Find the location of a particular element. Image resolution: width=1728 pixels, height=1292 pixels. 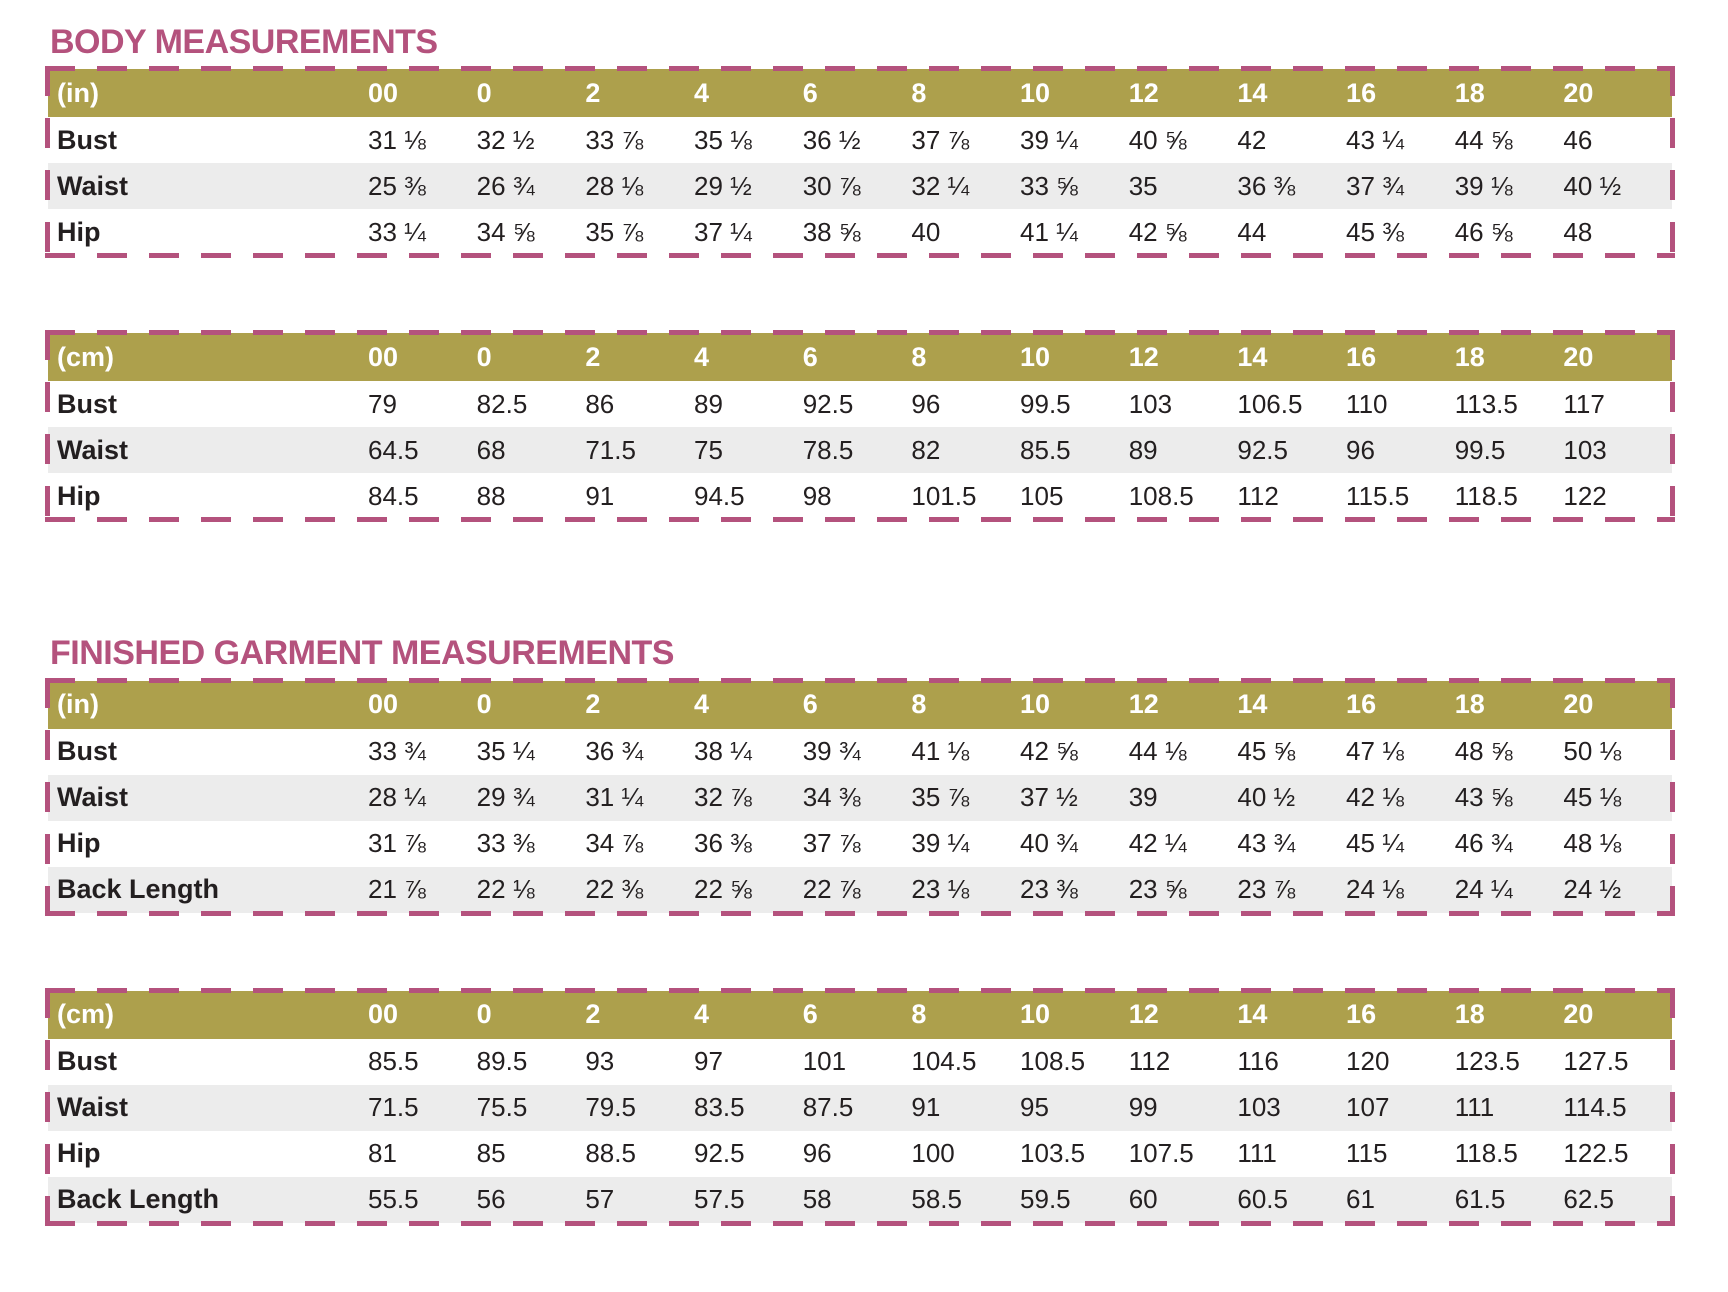

measurement-value: 26 ¾ is located at coordinates (505, 185).